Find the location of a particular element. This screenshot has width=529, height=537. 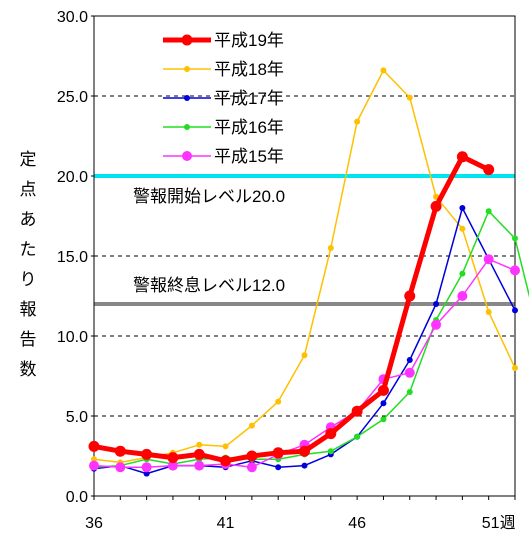

x-tick-label: 46 is located at coordinates (357, 523).